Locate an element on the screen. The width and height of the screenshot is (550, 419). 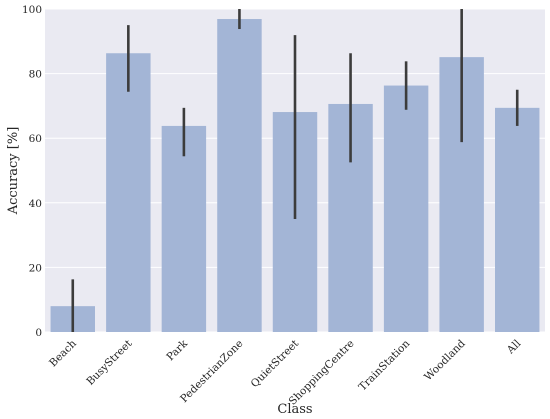
y-tick-label: 20 is located at coordinates (35, 268).